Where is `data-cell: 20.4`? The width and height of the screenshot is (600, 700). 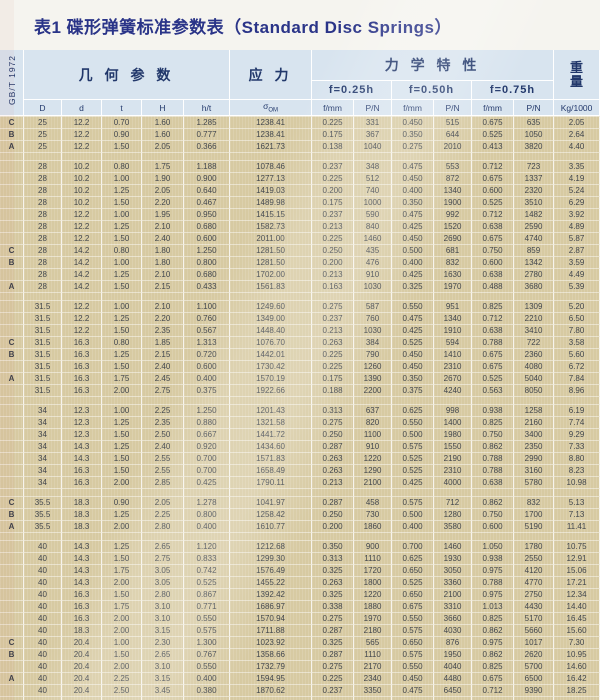
data-cell: 20.4 is located at coordinates (82, 654).